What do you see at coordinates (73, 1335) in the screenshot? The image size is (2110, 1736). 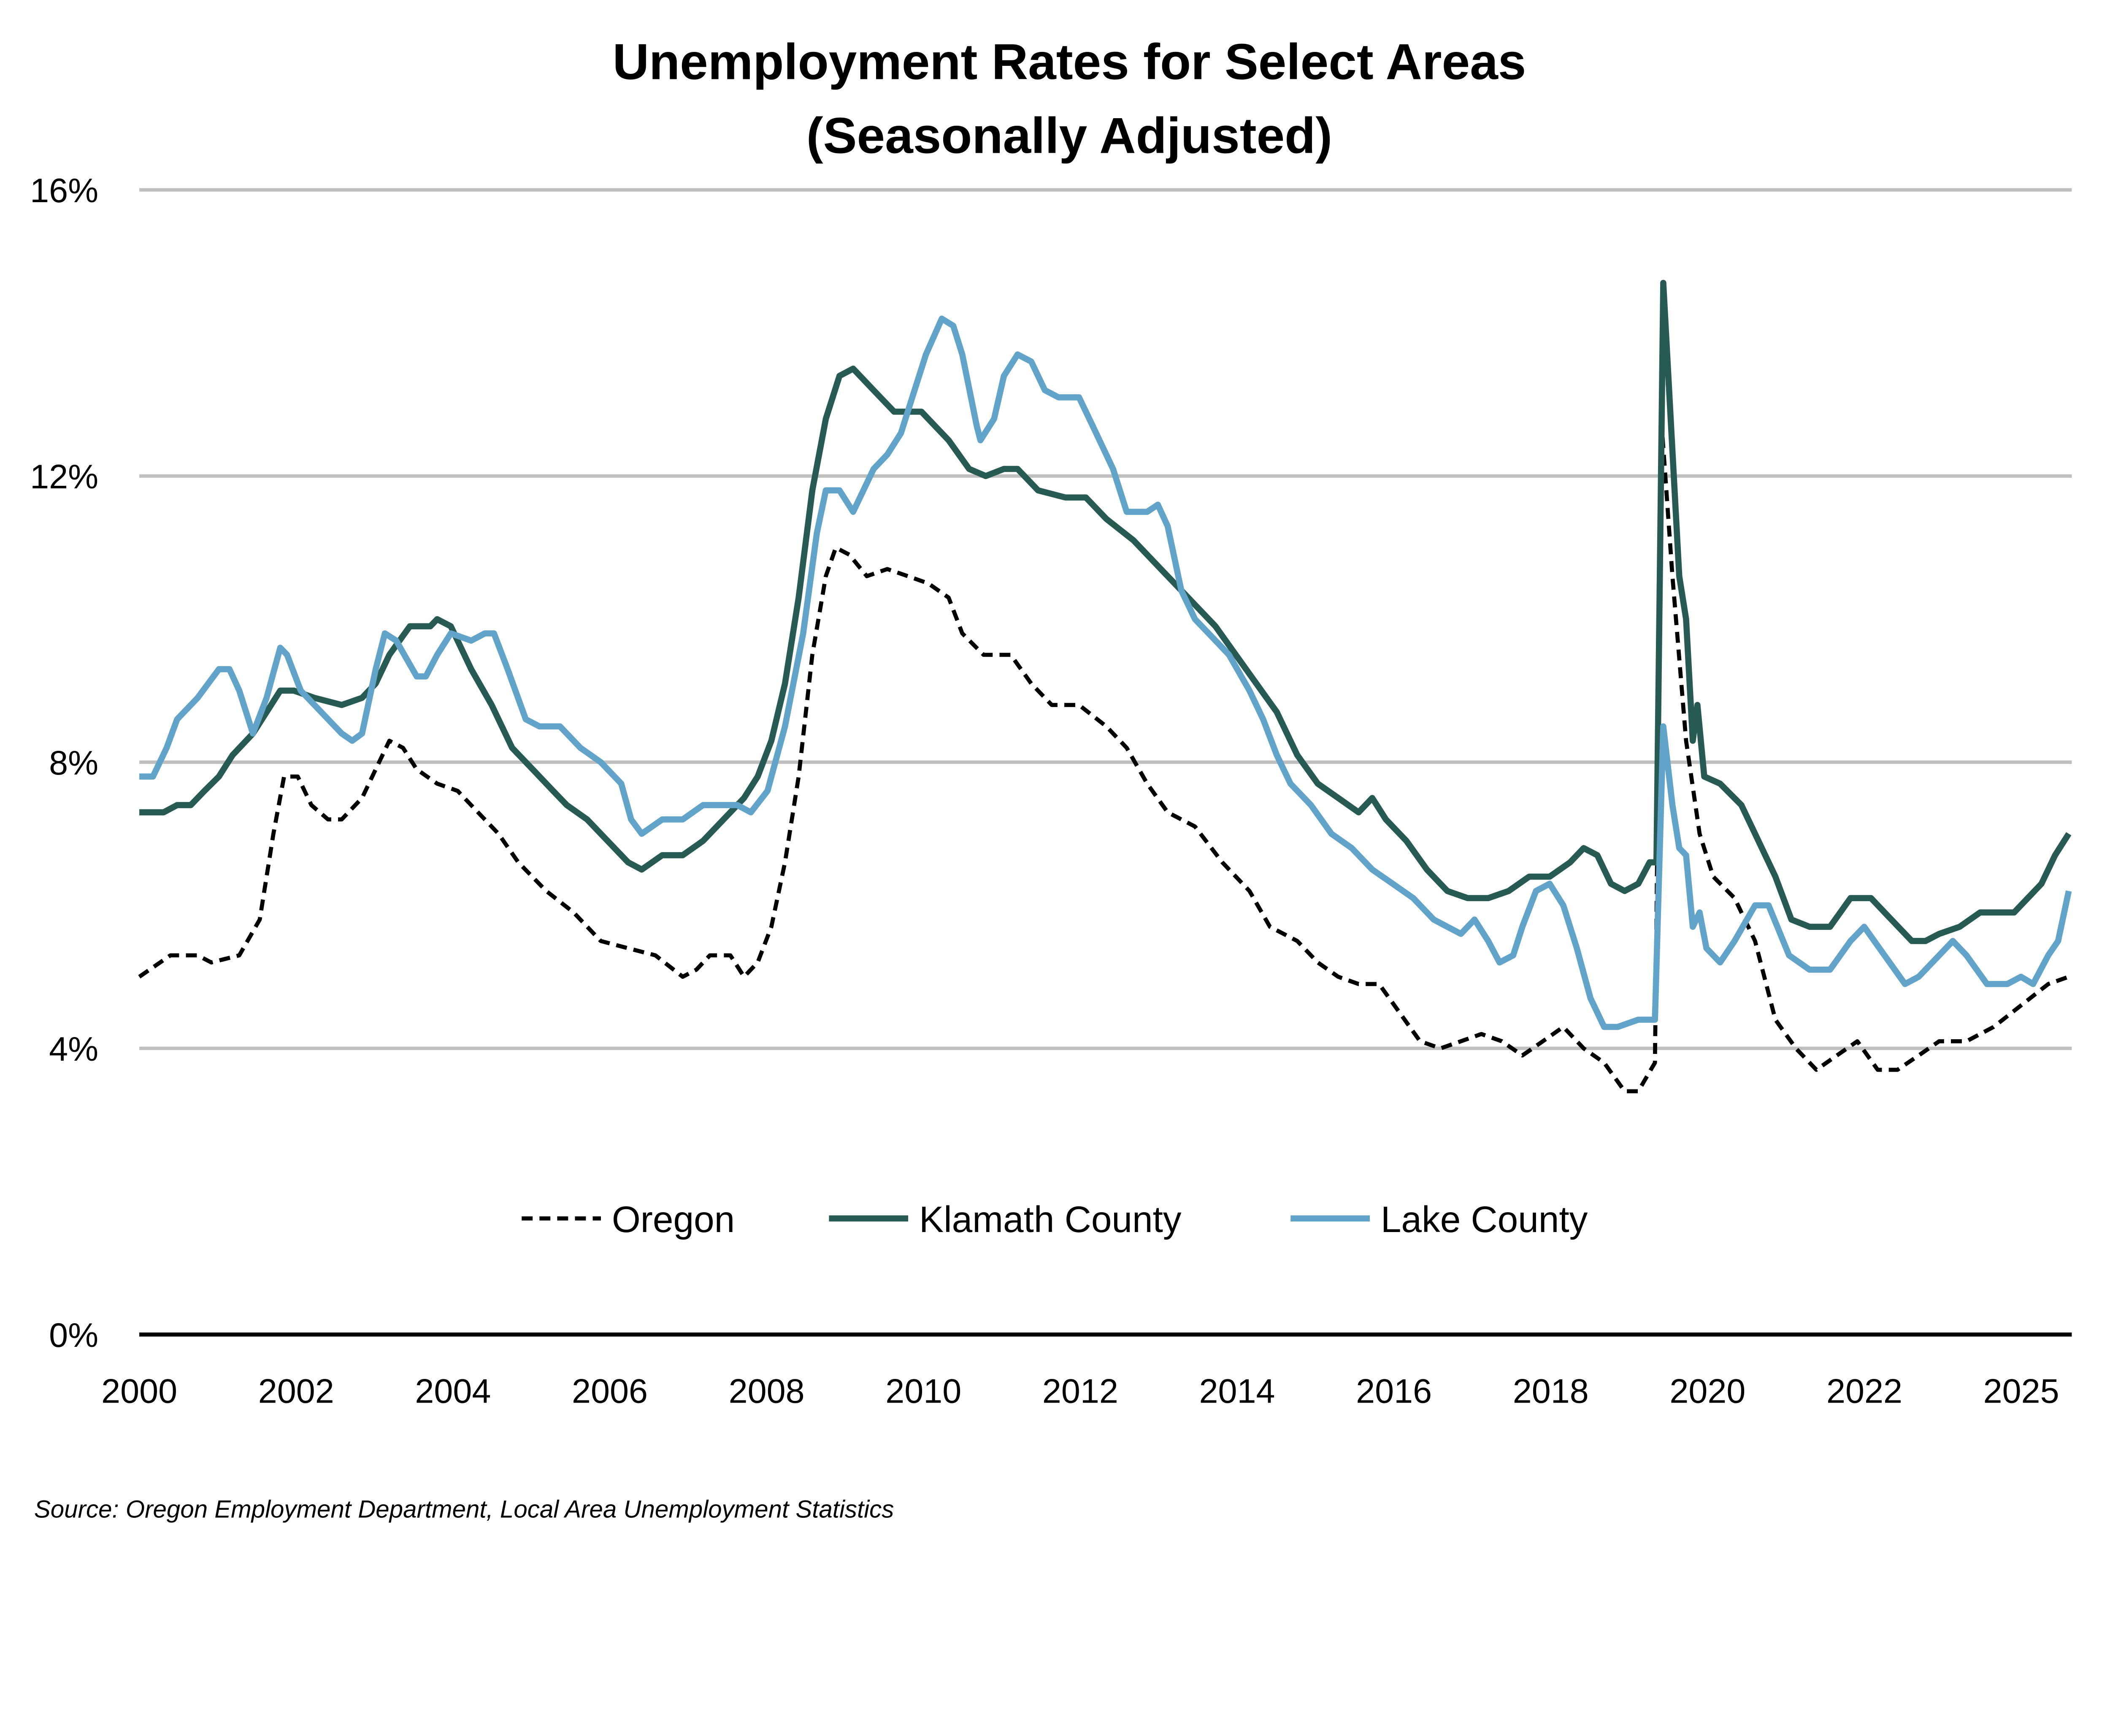 I see `y-tick-label: 0%` at bounding box center [73, 1335].